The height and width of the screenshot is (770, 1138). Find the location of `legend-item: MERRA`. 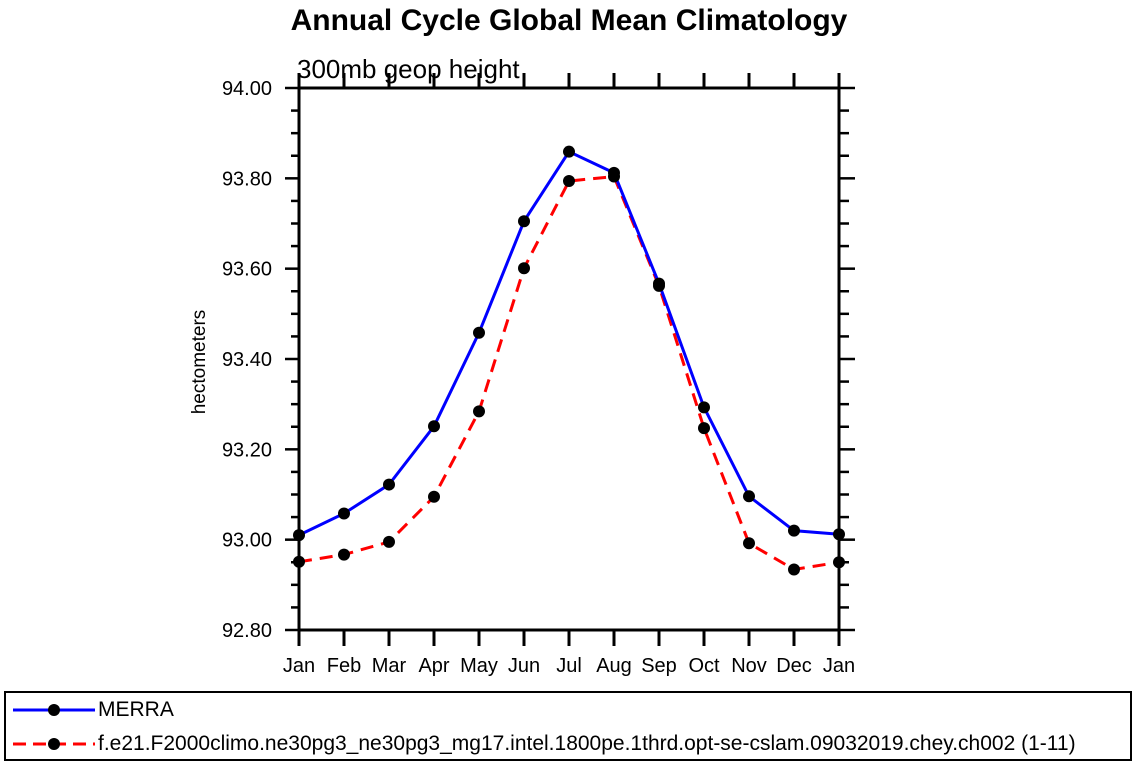

legend-item: MERRA is located at coordinates (93, 710).